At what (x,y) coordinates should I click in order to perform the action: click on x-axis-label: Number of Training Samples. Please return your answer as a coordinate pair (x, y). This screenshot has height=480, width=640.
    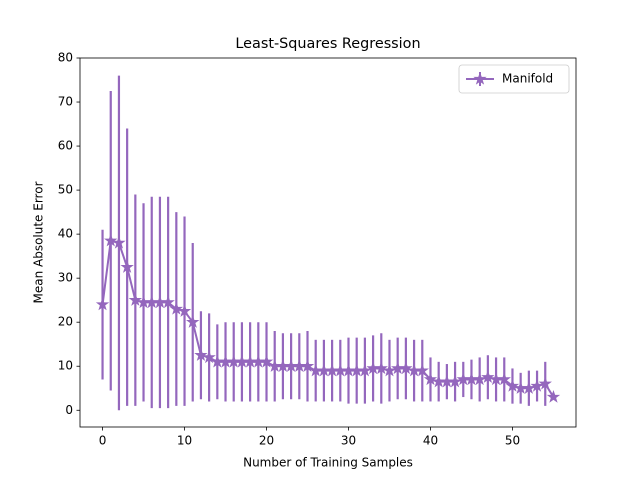
    Looking at the image, I should click on (328, 463).